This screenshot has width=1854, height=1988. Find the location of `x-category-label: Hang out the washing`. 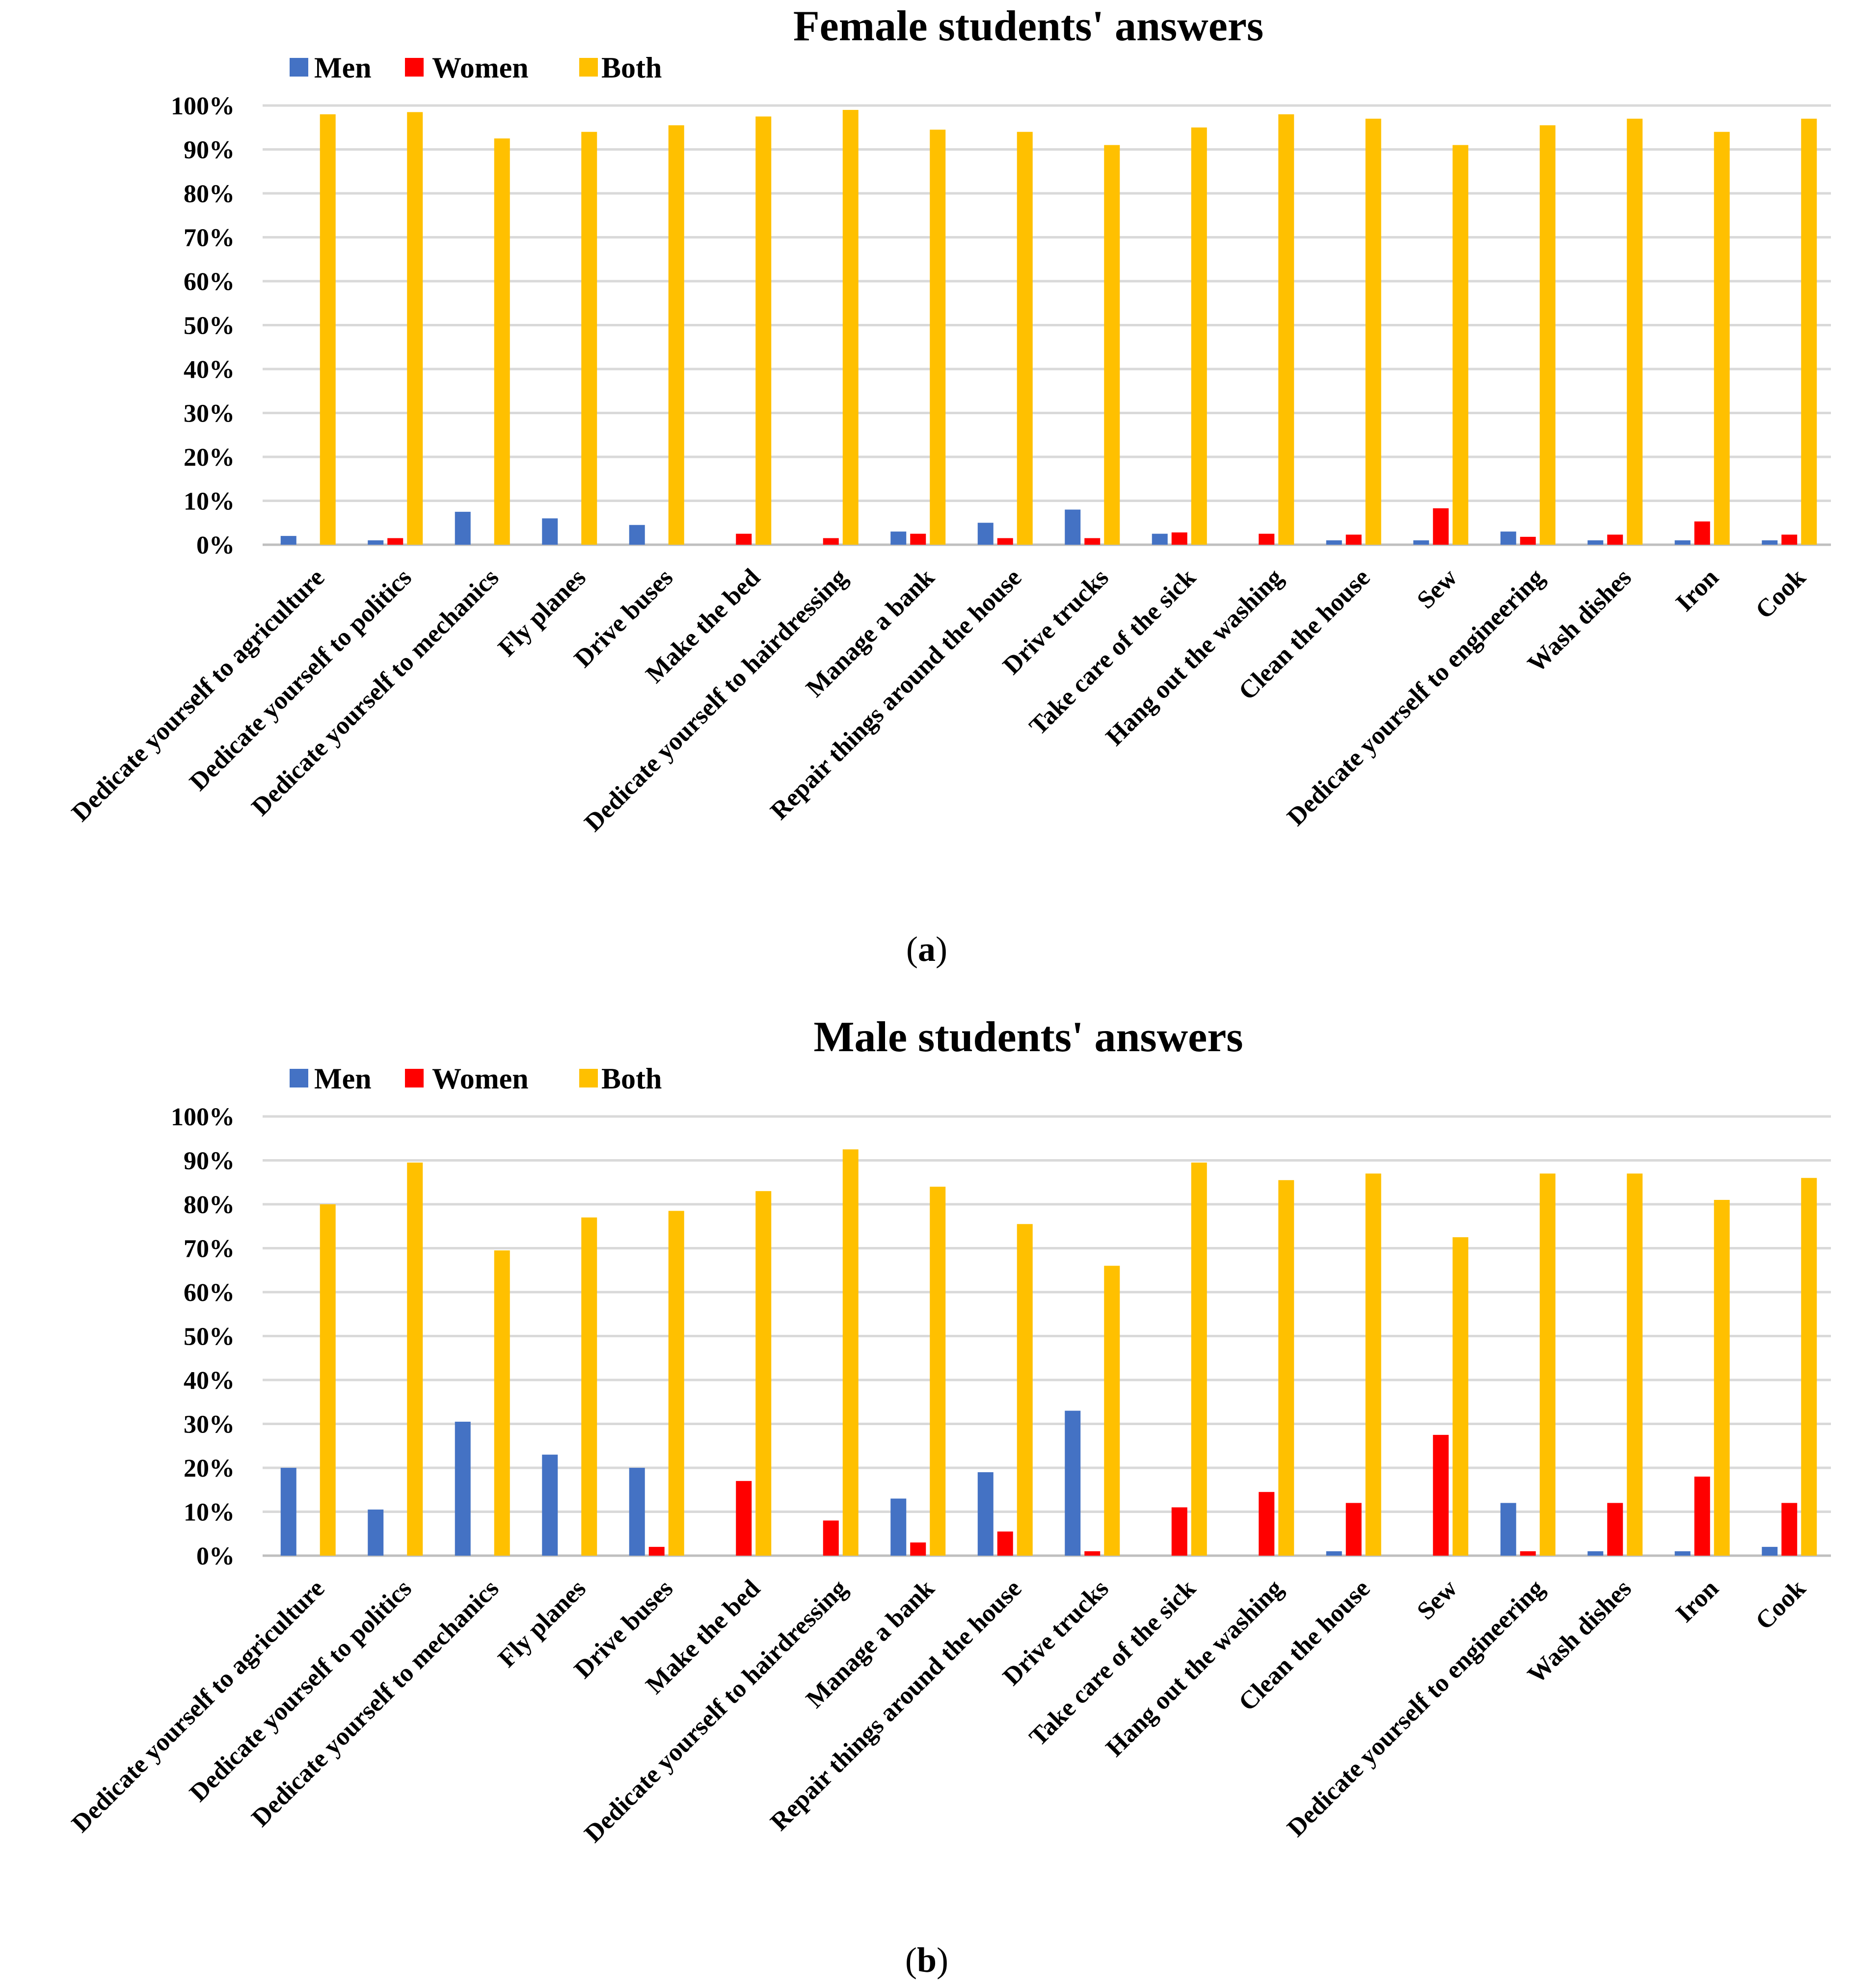

x-category-label: Hang out the washing is located at coordinates (1195, 1668).